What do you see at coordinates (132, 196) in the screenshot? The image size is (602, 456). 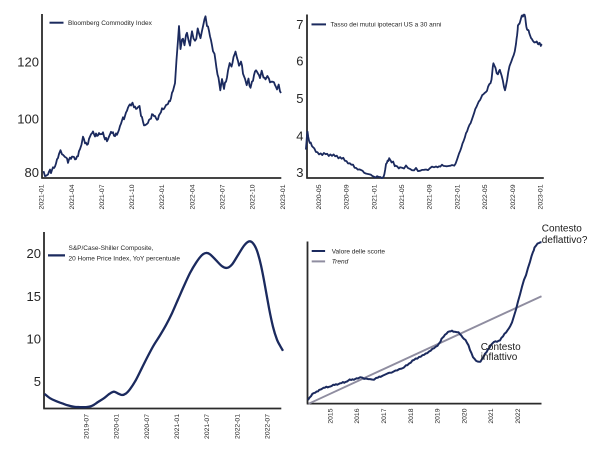 I see `svg-text: 2021-10` at bounding box center [132, 196].